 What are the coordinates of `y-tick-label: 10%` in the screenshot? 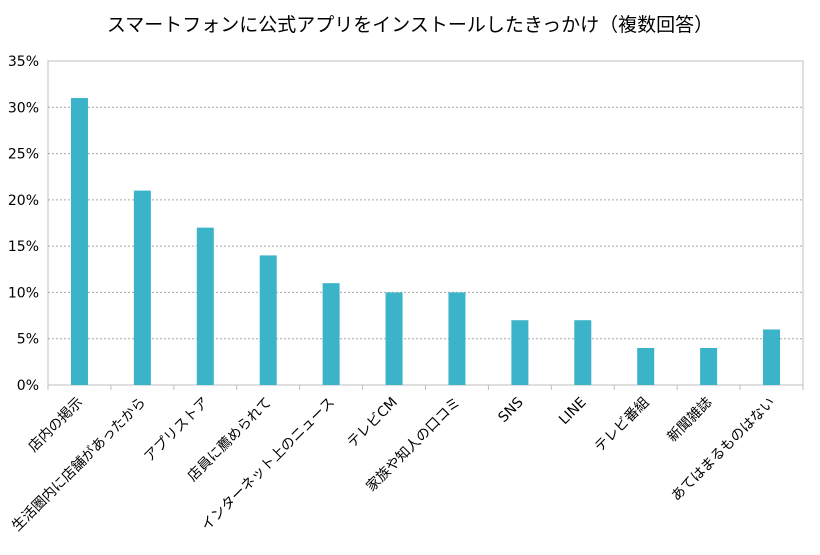 It's located at (23, 293).